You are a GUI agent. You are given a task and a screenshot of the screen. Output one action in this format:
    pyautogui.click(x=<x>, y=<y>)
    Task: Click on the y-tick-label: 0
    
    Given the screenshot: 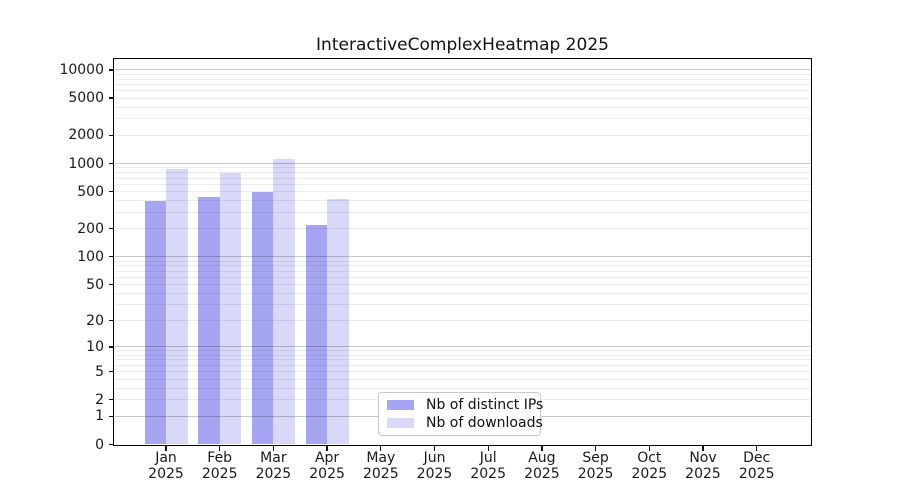 What is the action you would take?
    pyautogui.click(x=99, y=444)
    